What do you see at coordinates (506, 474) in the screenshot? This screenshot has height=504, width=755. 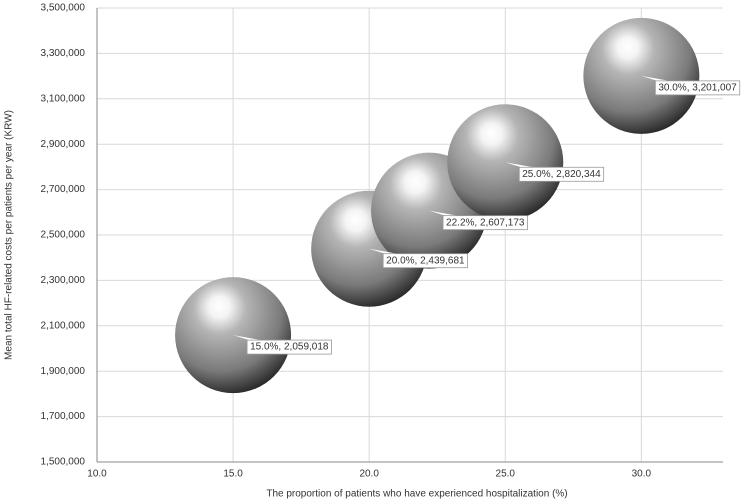 I see `x-tick-label: 25.0` at bounding box center [506, 474].